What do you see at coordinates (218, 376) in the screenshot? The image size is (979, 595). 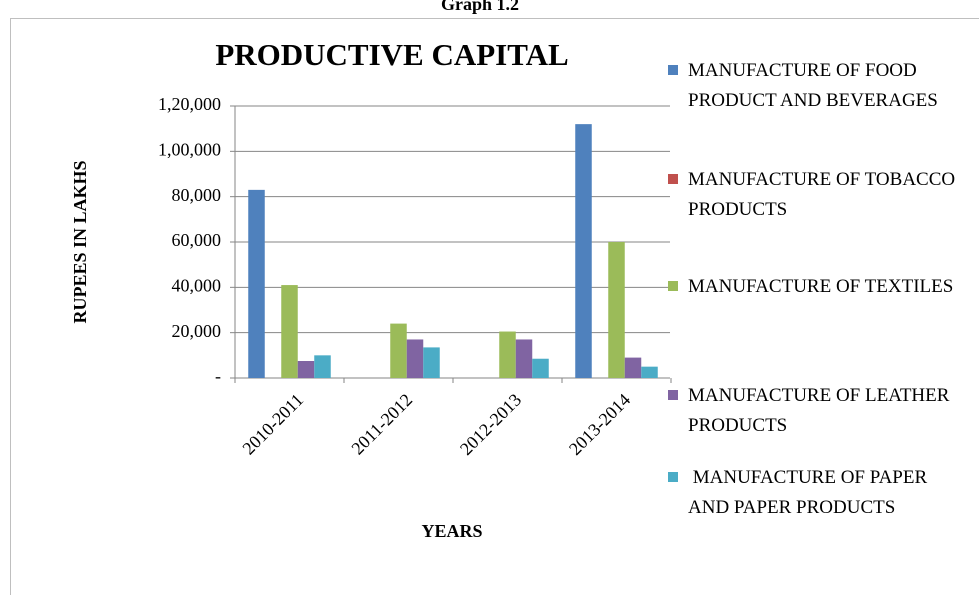 I see `y-tick-label: -` at bounding box center [218, 376].